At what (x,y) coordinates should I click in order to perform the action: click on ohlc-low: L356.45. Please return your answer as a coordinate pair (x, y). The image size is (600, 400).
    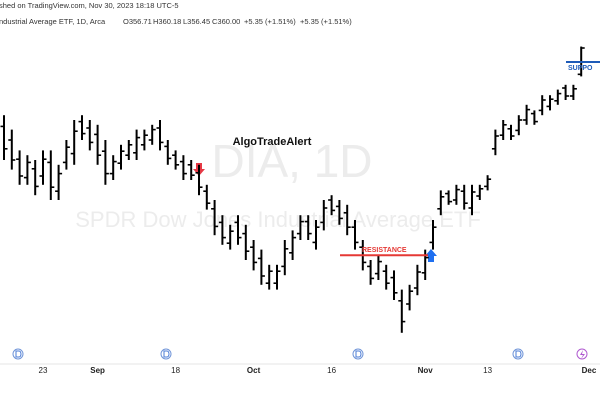
    Looking at the image, I should click on (196, 21).